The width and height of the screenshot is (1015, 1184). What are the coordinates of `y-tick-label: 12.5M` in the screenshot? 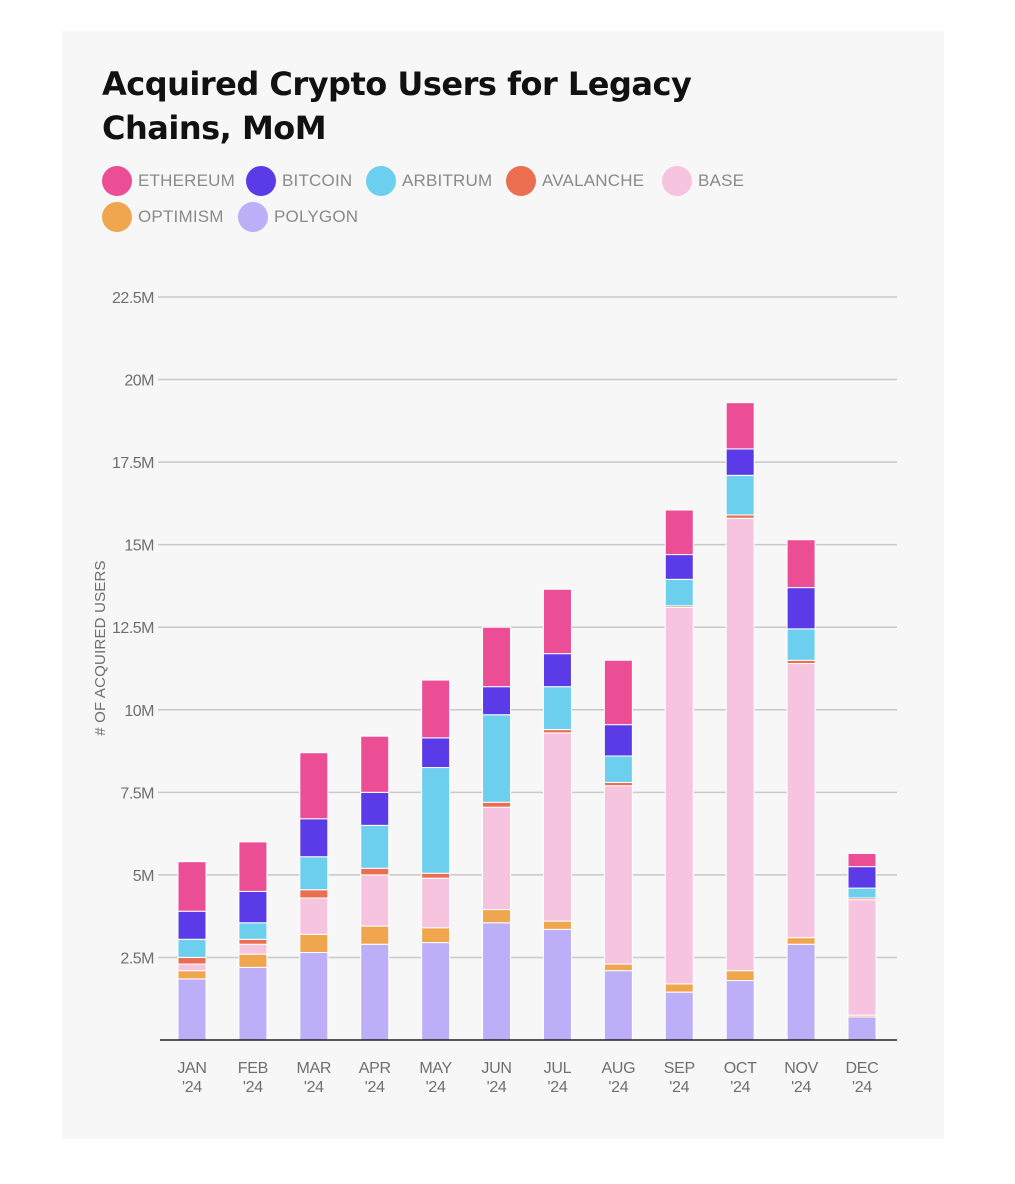 It's located at (133, 628).